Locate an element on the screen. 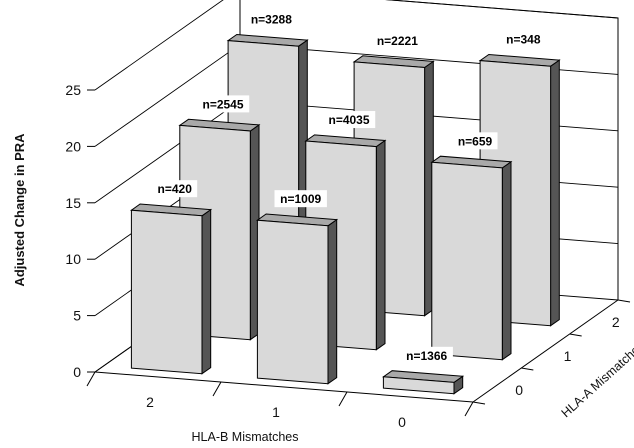 This screenshot has width=634, height=448. data-label-text: n=2221 is located at coordinates (397, 41).